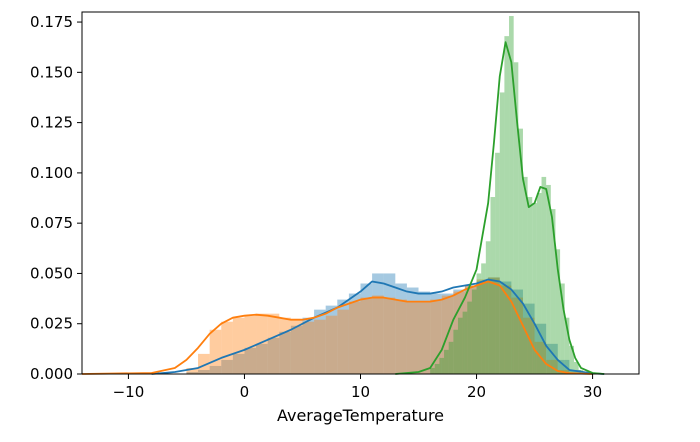 The width and height of the screenshot is (700, 442). What do you see at coordinates (476, 392) in the screenshot?
I see `x-tick-label: 20` at bounding box center [476, 392].